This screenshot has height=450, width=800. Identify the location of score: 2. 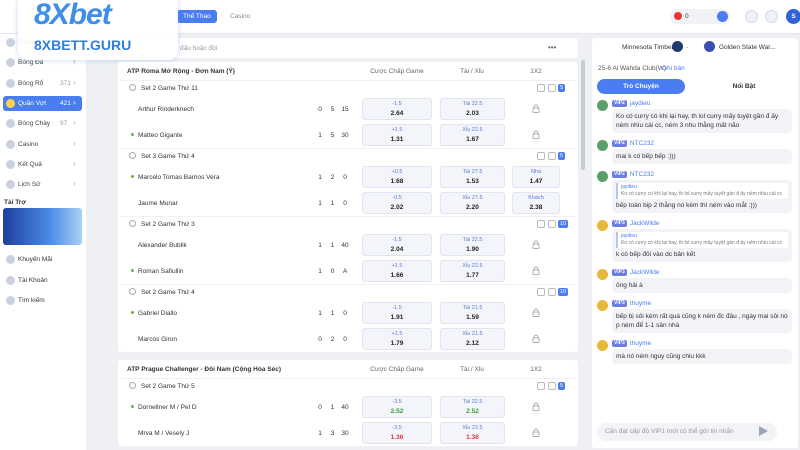
(332, 177).